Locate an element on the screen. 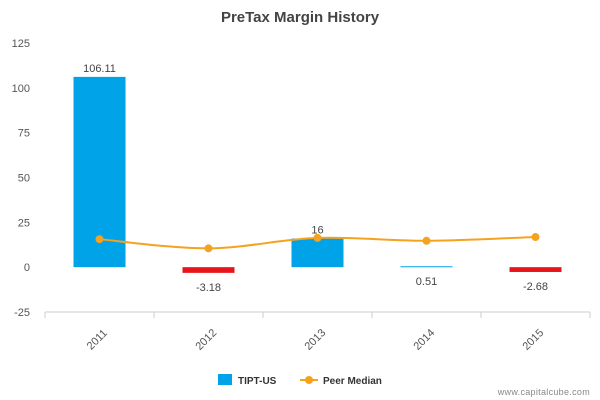 The image size is (600, 400). peer-median-line is located at coordinates (317, 243).